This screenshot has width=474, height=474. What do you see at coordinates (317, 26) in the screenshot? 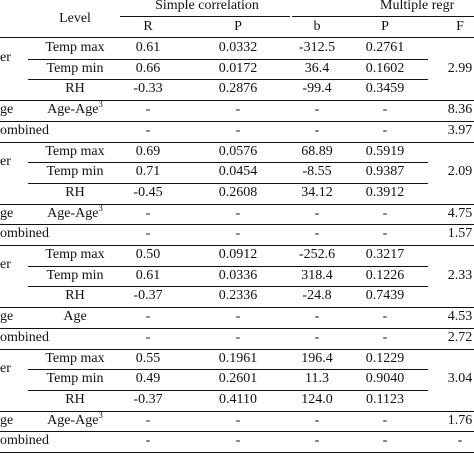
I see `col-header-b: b` at bounding box center [317, 26].